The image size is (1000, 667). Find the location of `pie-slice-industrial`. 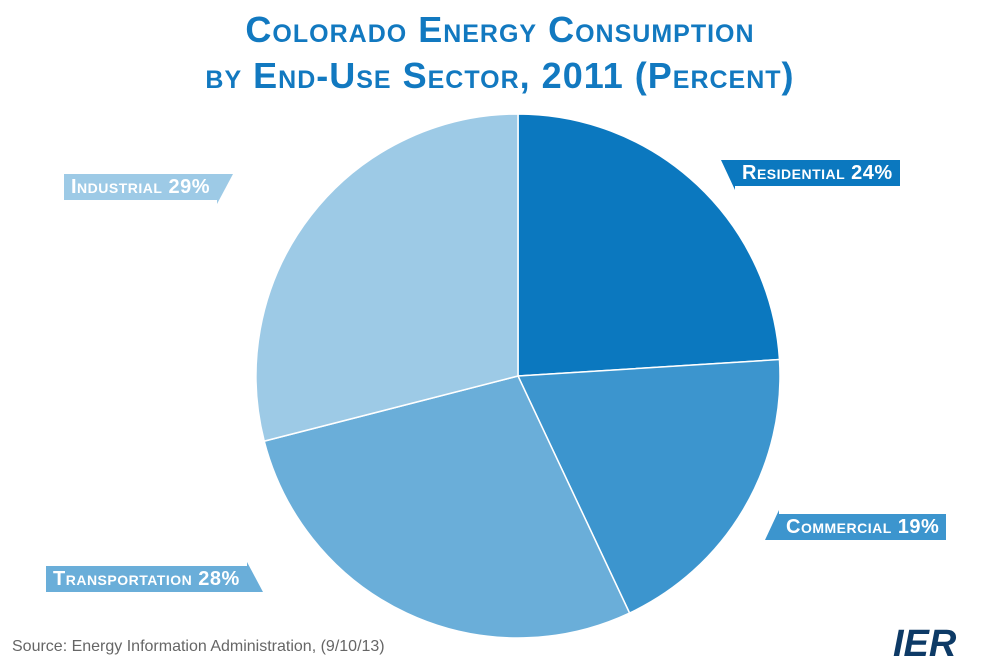

pie-slice-industrial is located at coordinates (387, 278).